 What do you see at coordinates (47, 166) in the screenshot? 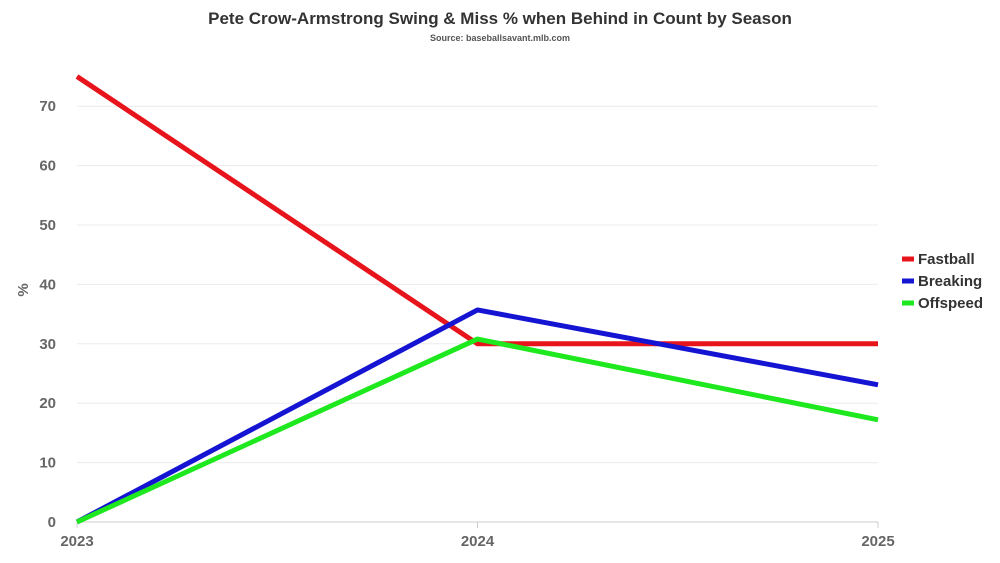
I see `y-tick-label: 60` at bounding box center [47, 166].